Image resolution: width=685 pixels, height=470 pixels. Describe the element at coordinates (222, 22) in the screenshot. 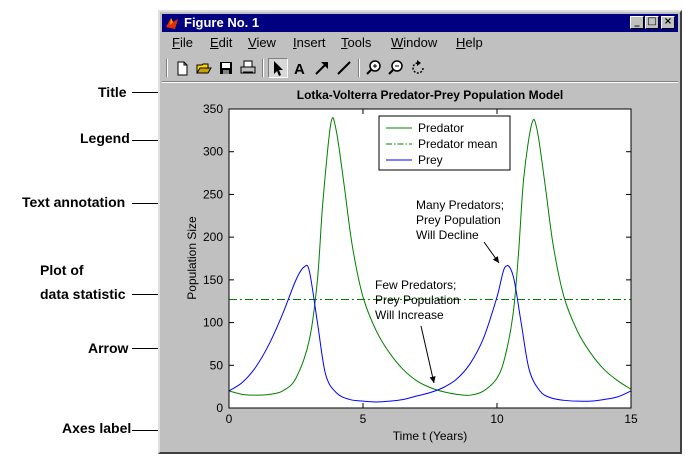

I see `window-title: Figure No. 1` at that location.